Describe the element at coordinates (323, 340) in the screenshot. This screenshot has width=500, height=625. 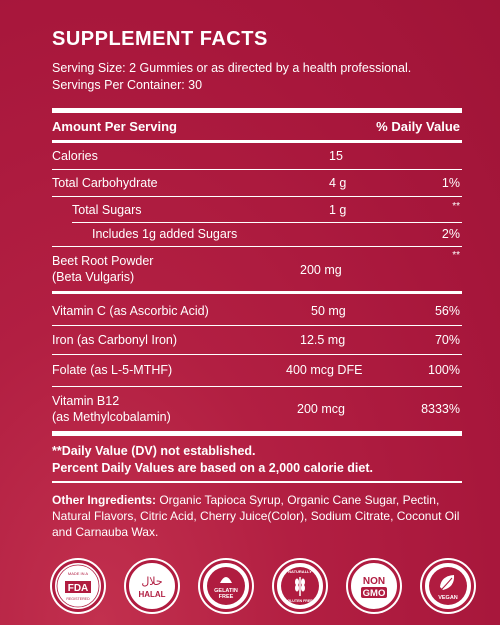
I see `row-iron-amount: 12.5 mg` at that location.